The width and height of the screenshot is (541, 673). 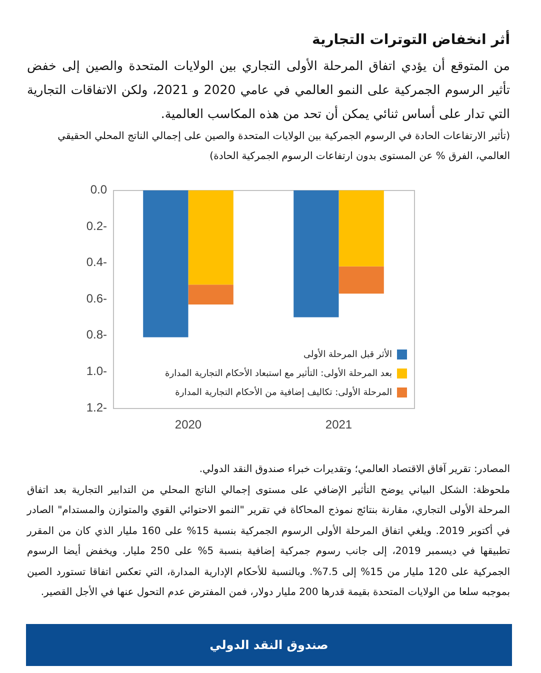 What do you see at coordinates (188, 425) in the screenshot?
I see `x-tick-label: 2020` at bounding box center [188, 425].